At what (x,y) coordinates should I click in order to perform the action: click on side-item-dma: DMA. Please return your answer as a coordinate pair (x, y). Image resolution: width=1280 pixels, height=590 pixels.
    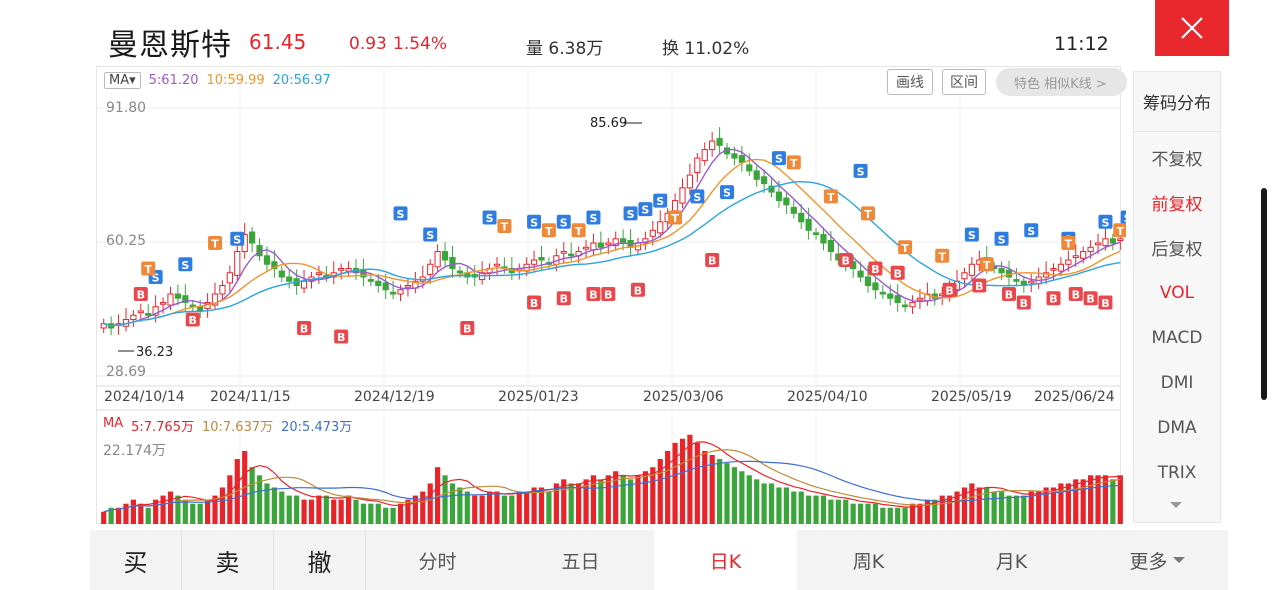
    Looking at the image, I should click on (1177, 428).